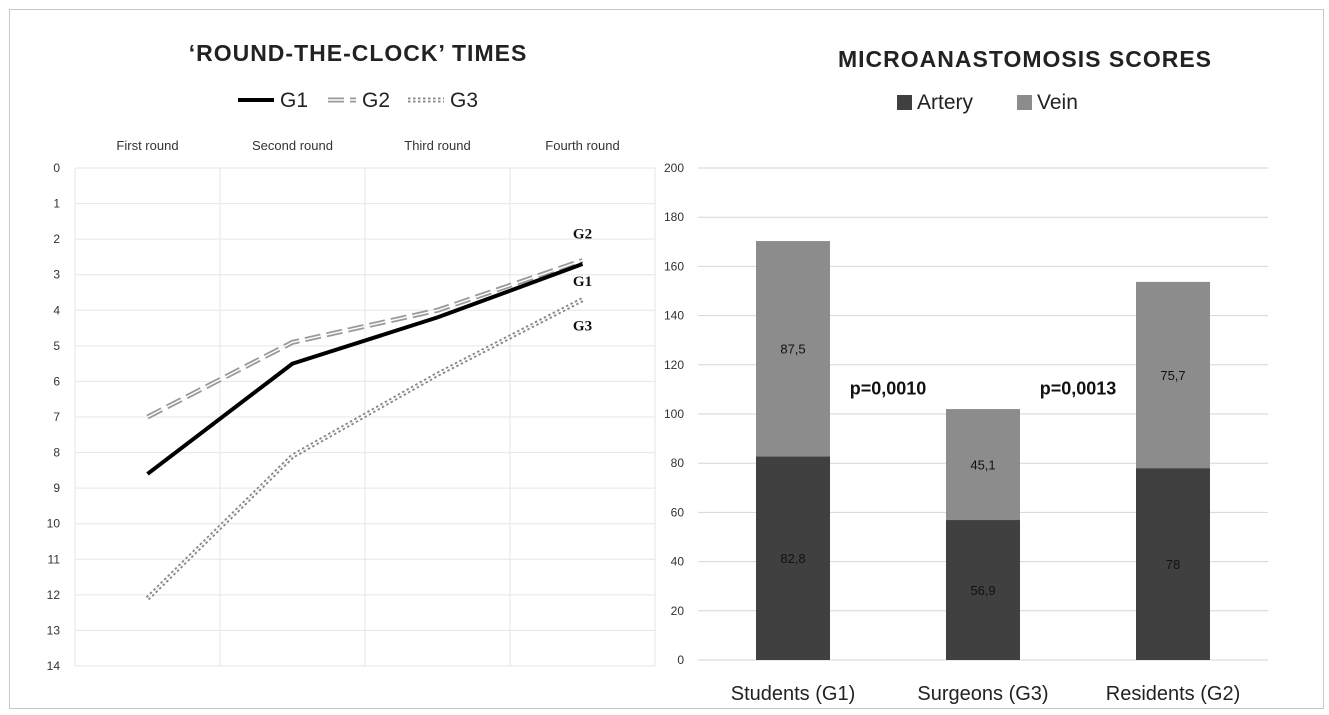 The image size is (1329, 715). I want to click on y-tick-label: 1, so click(56, 204).